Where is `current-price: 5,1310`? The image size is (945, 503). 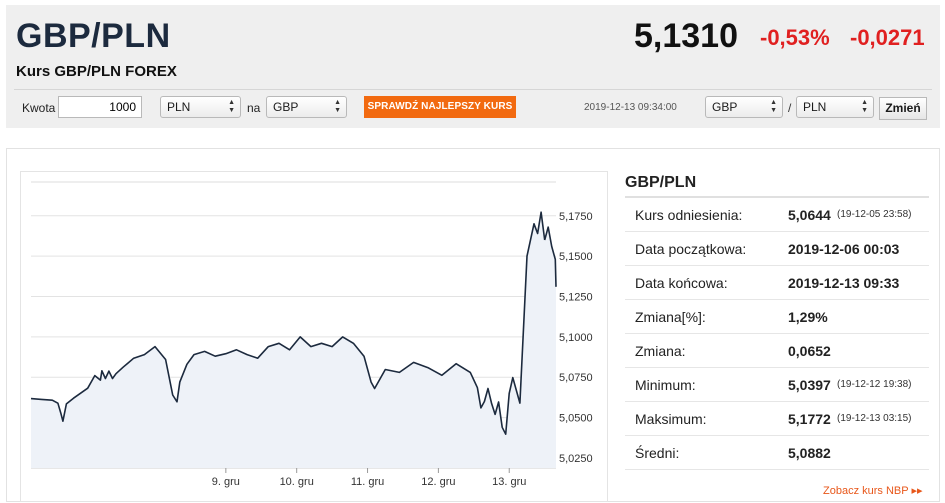 current-price: 5,1310 is located at coordinates (686, 36).